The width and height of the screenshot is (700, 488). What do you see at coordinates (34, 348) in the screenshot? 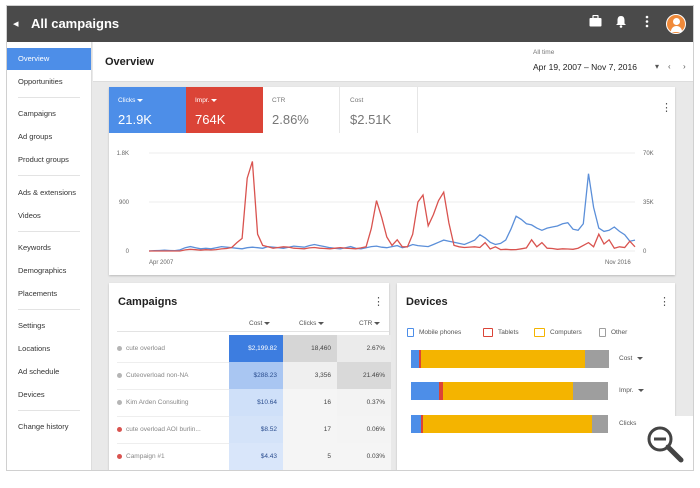
I see `sidebar-item-locations: Locations` at bounding box center [34, 348].